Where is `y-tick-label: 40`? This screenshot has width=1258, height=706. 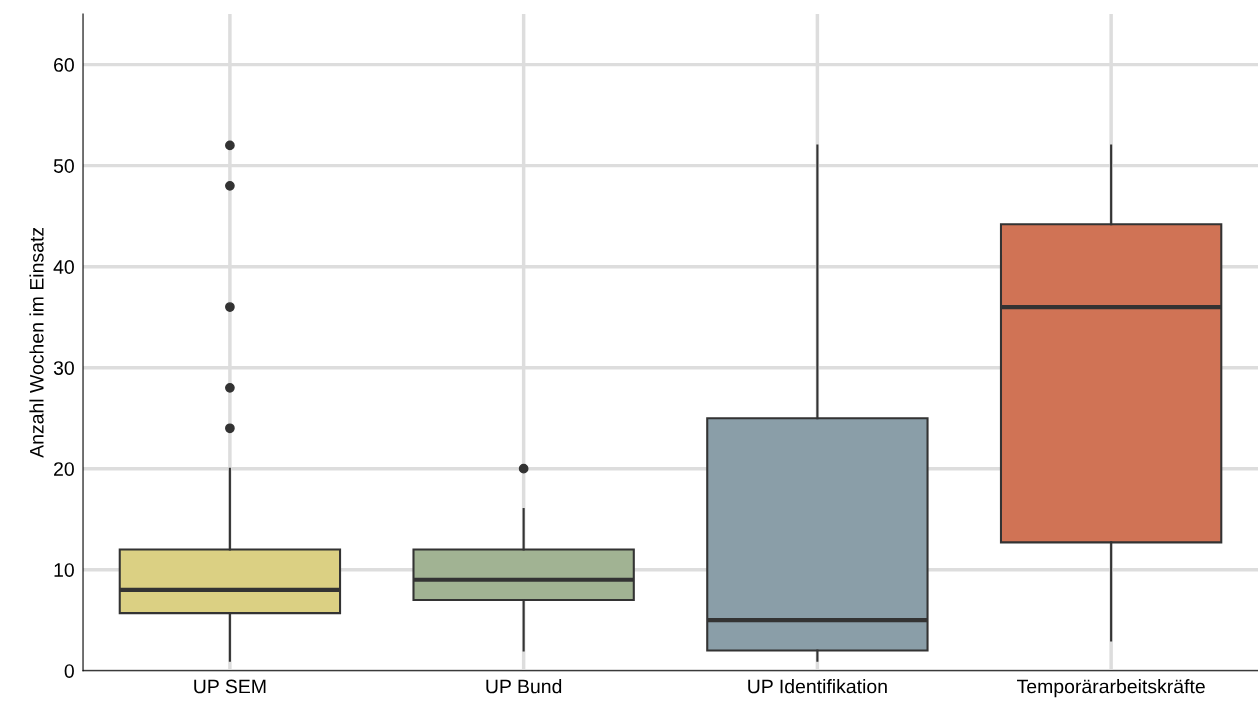
y-tick-label: 40 is located at coordinates (63, 267).